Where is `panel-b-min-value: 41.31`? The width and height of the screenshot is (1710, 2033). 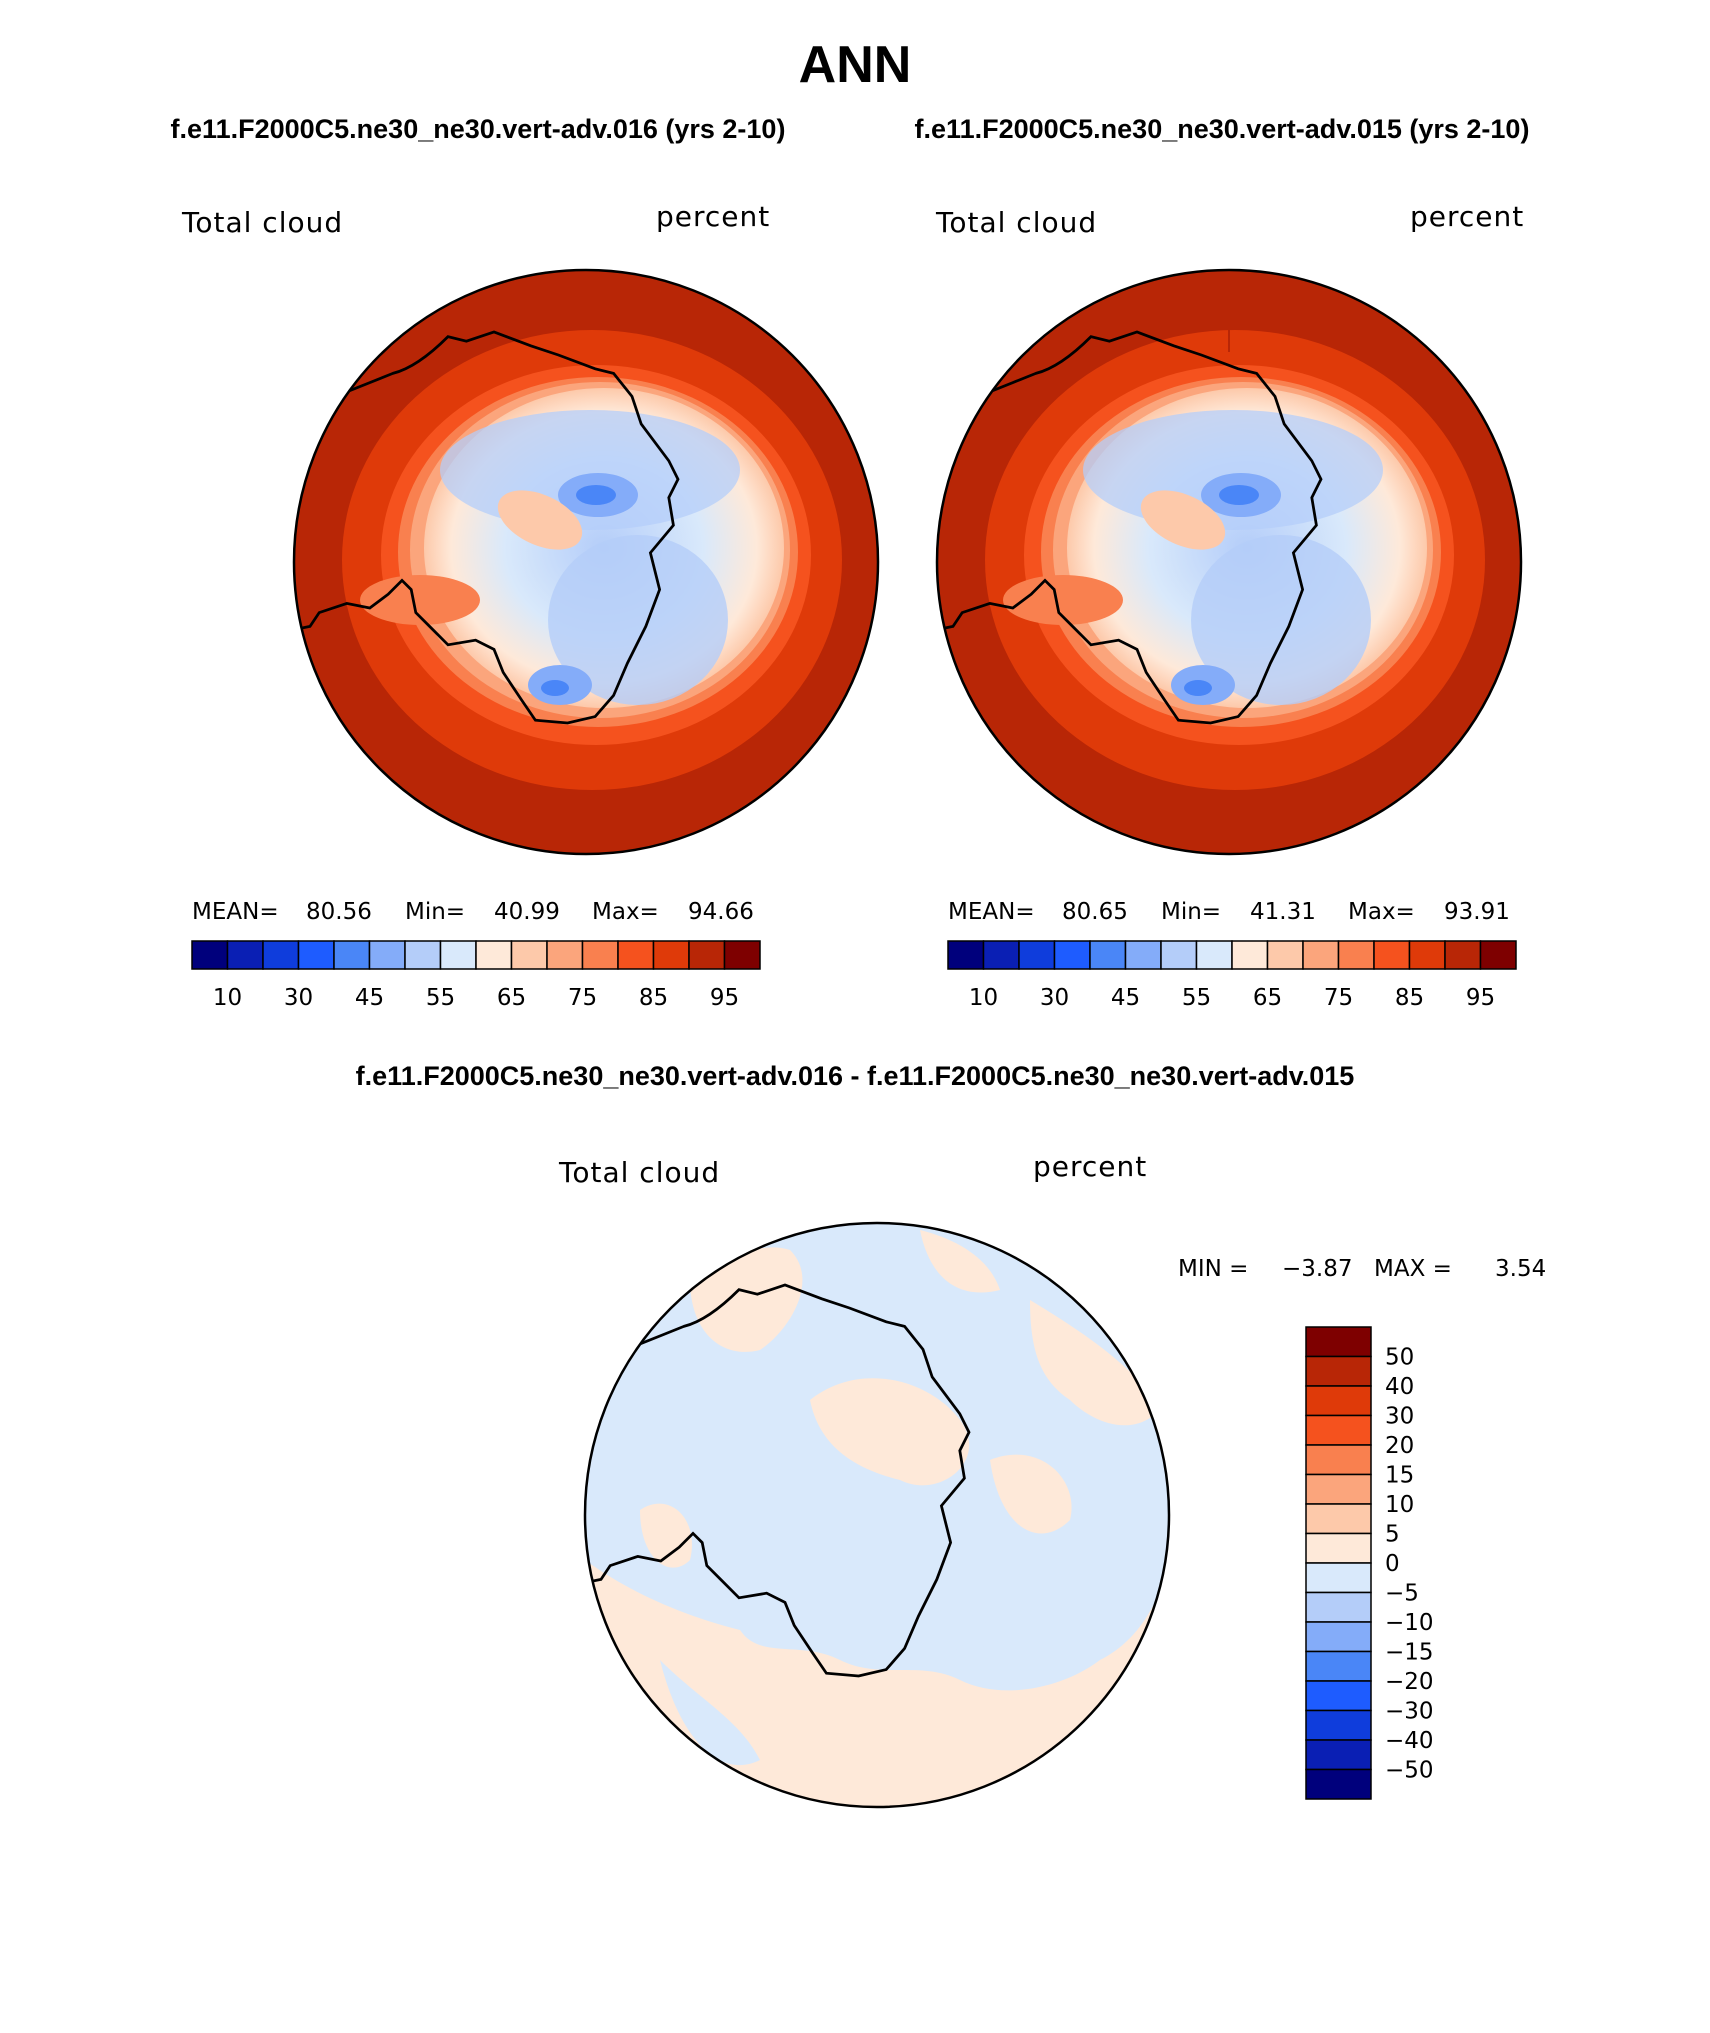
panel-b-min-value: 41.31 is located at coordinates (1283, 912).